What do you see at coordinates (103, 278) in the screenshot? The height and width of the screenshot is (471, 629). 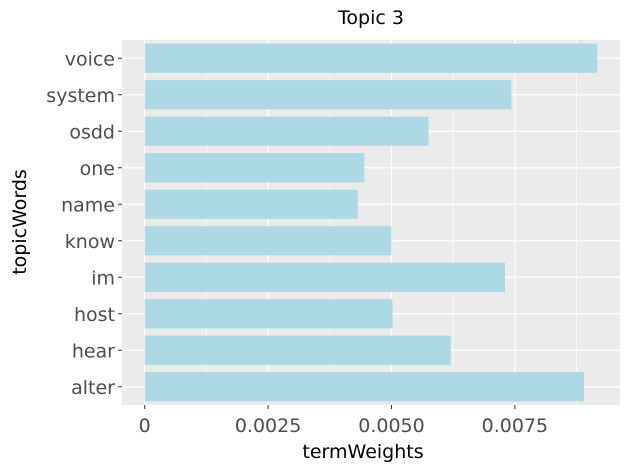 I see `y-tick-label: im` at bounding box center [103, 278].